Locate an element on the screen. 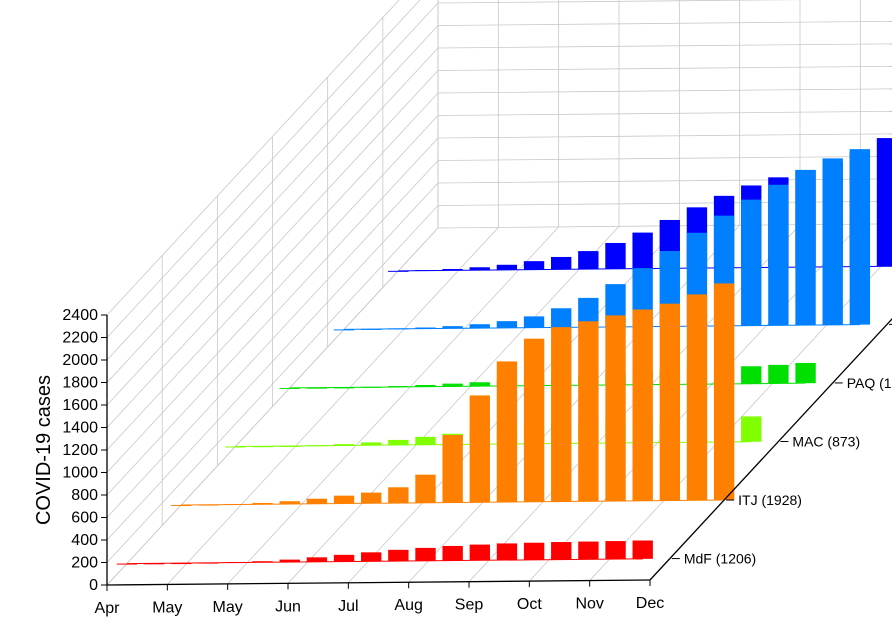 This screenshot has width=892, height=625. series-mac is located at coordinates (493, 432).